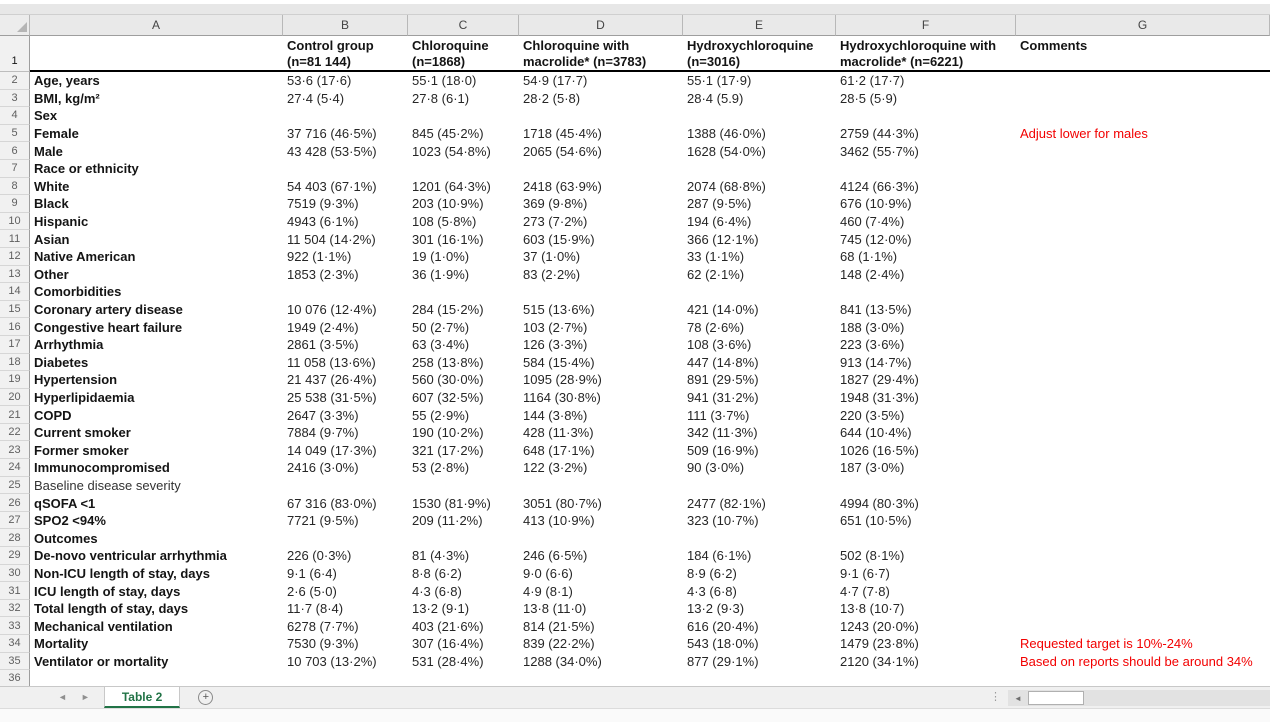 This screenshot has height=722, width=1270. Describe the element at coordinates (759, 362) in the screenshot. I see `data-cell: 447 (14·8%)` at that location.